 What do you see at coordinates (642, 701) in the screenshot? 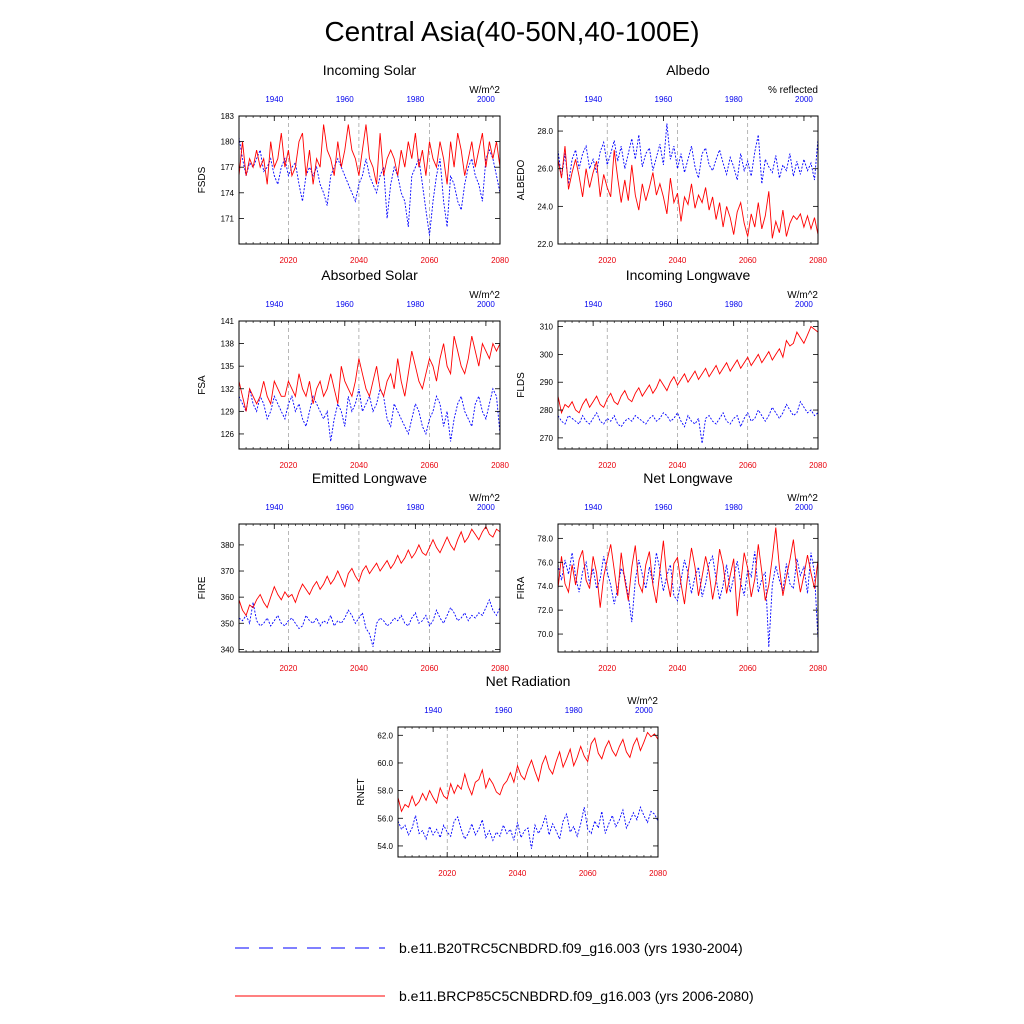
I see `rnet-units: W/m^2` at bounding box center [642, 701].